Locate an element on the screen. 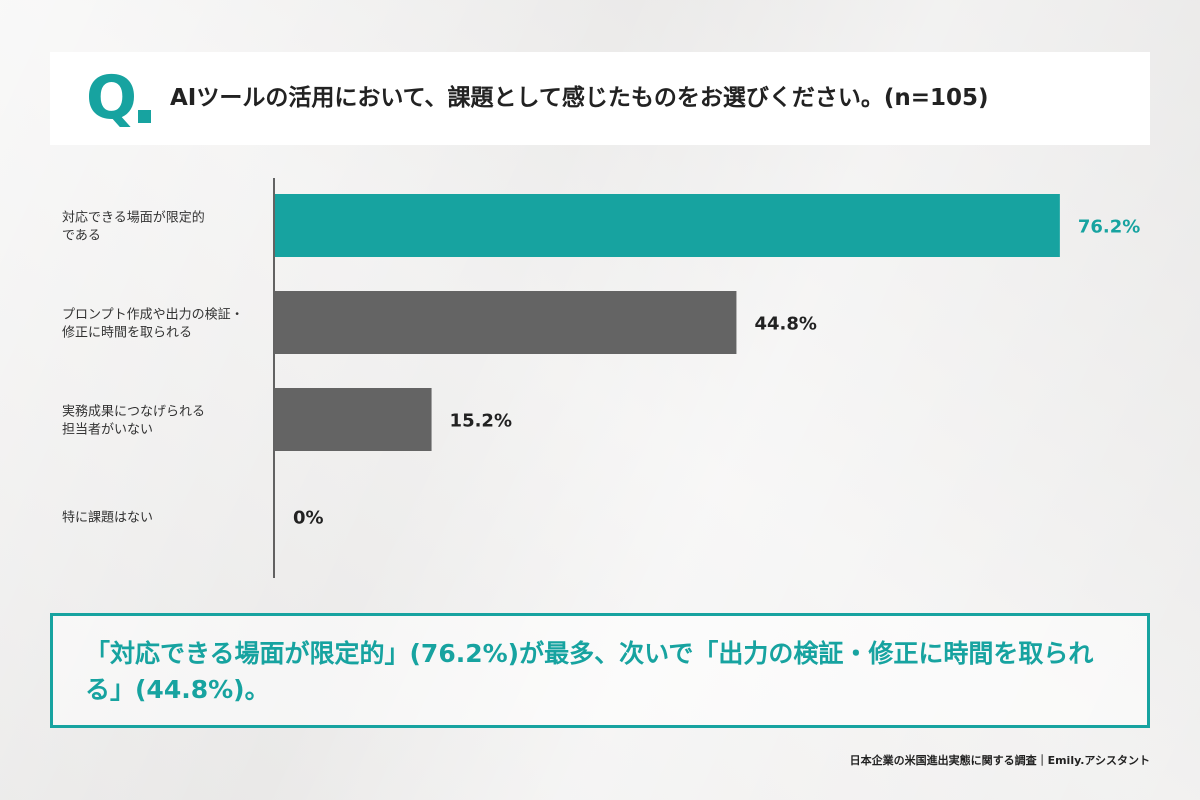 This screenshot has width=1200, height=800. category-label: プロンプト作成や出力の検証・修正に時間を取られる is located at coordinates (153, 324).